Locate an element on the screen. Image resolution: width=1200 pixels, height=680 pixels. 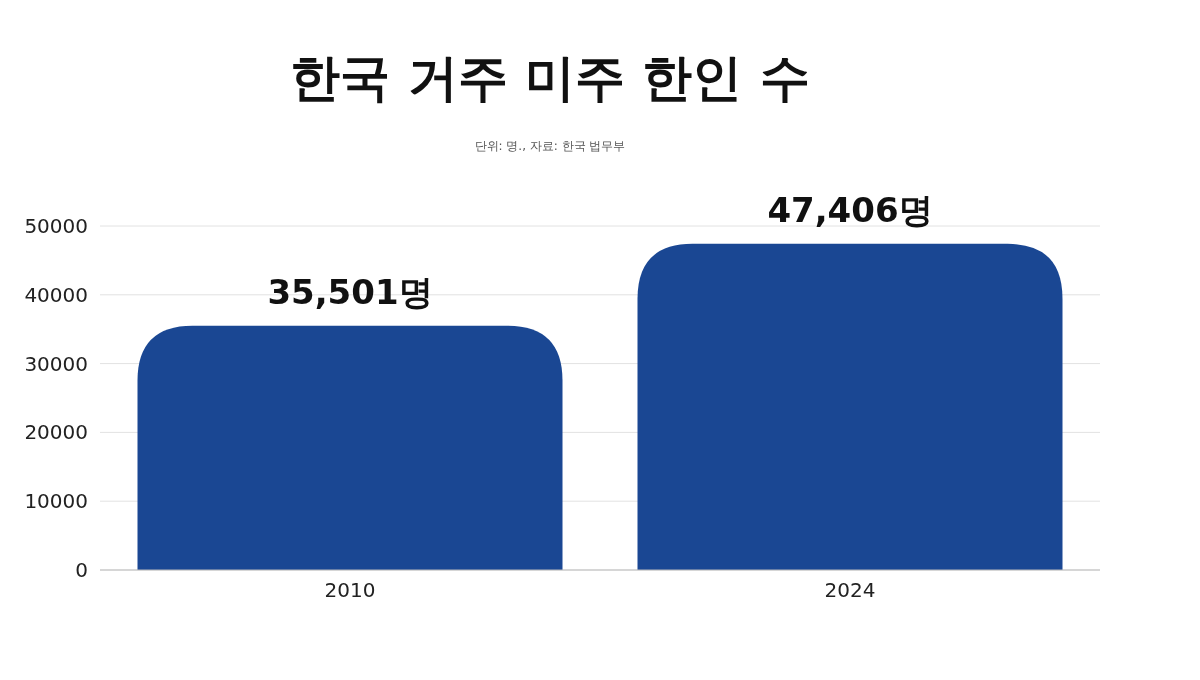
y-tick-label: 40000 is located at coordinates (56, 294).